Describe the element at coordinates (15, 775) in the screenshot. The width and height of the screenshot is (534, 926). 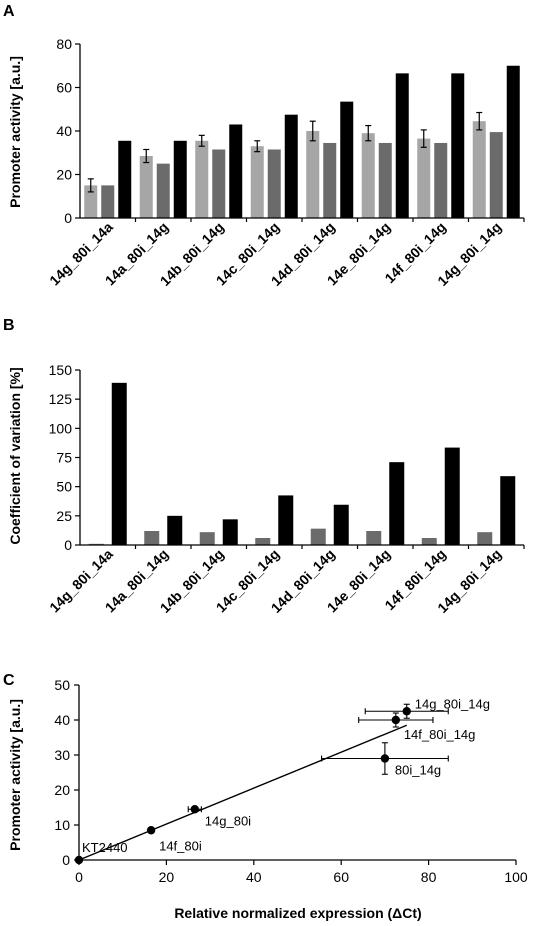
I see `panel-c-y-axis-label: Promoter activity [a.u.]` at that location.